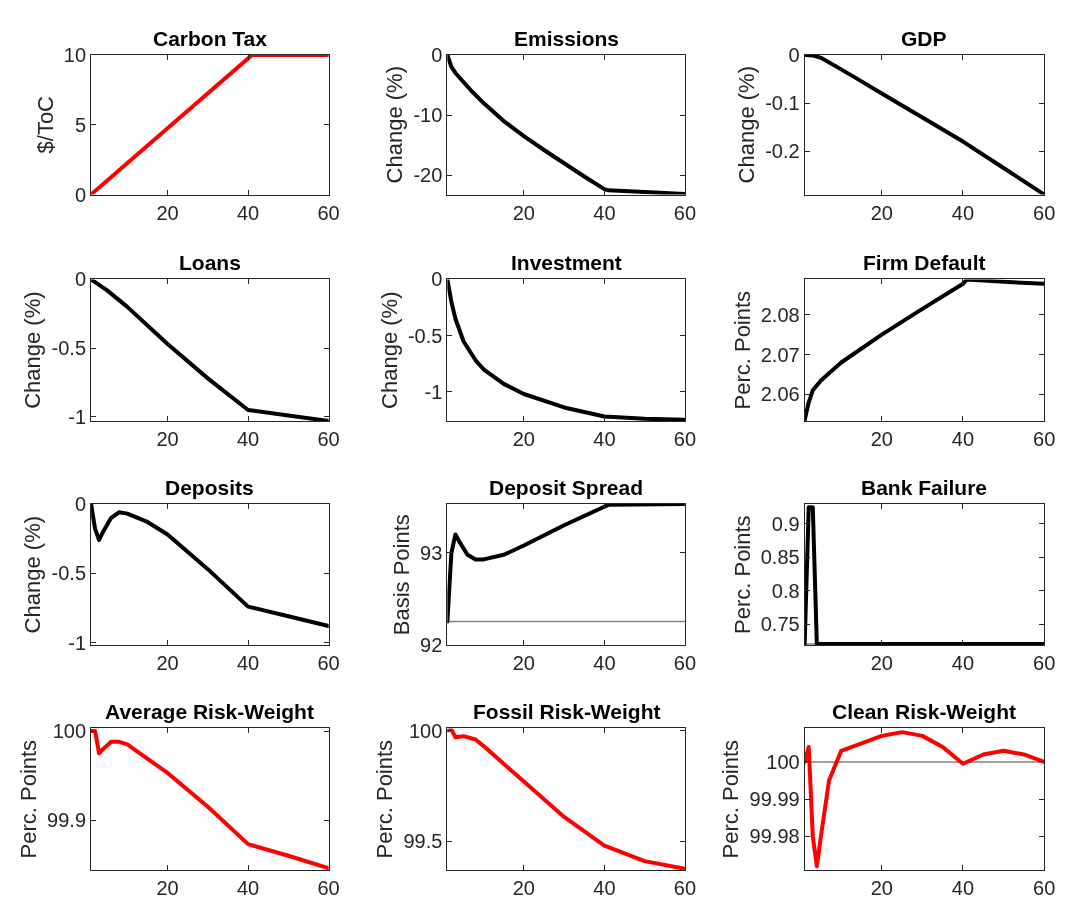  I want to click on chart-title: Deposit Spread, so click(566, 487).